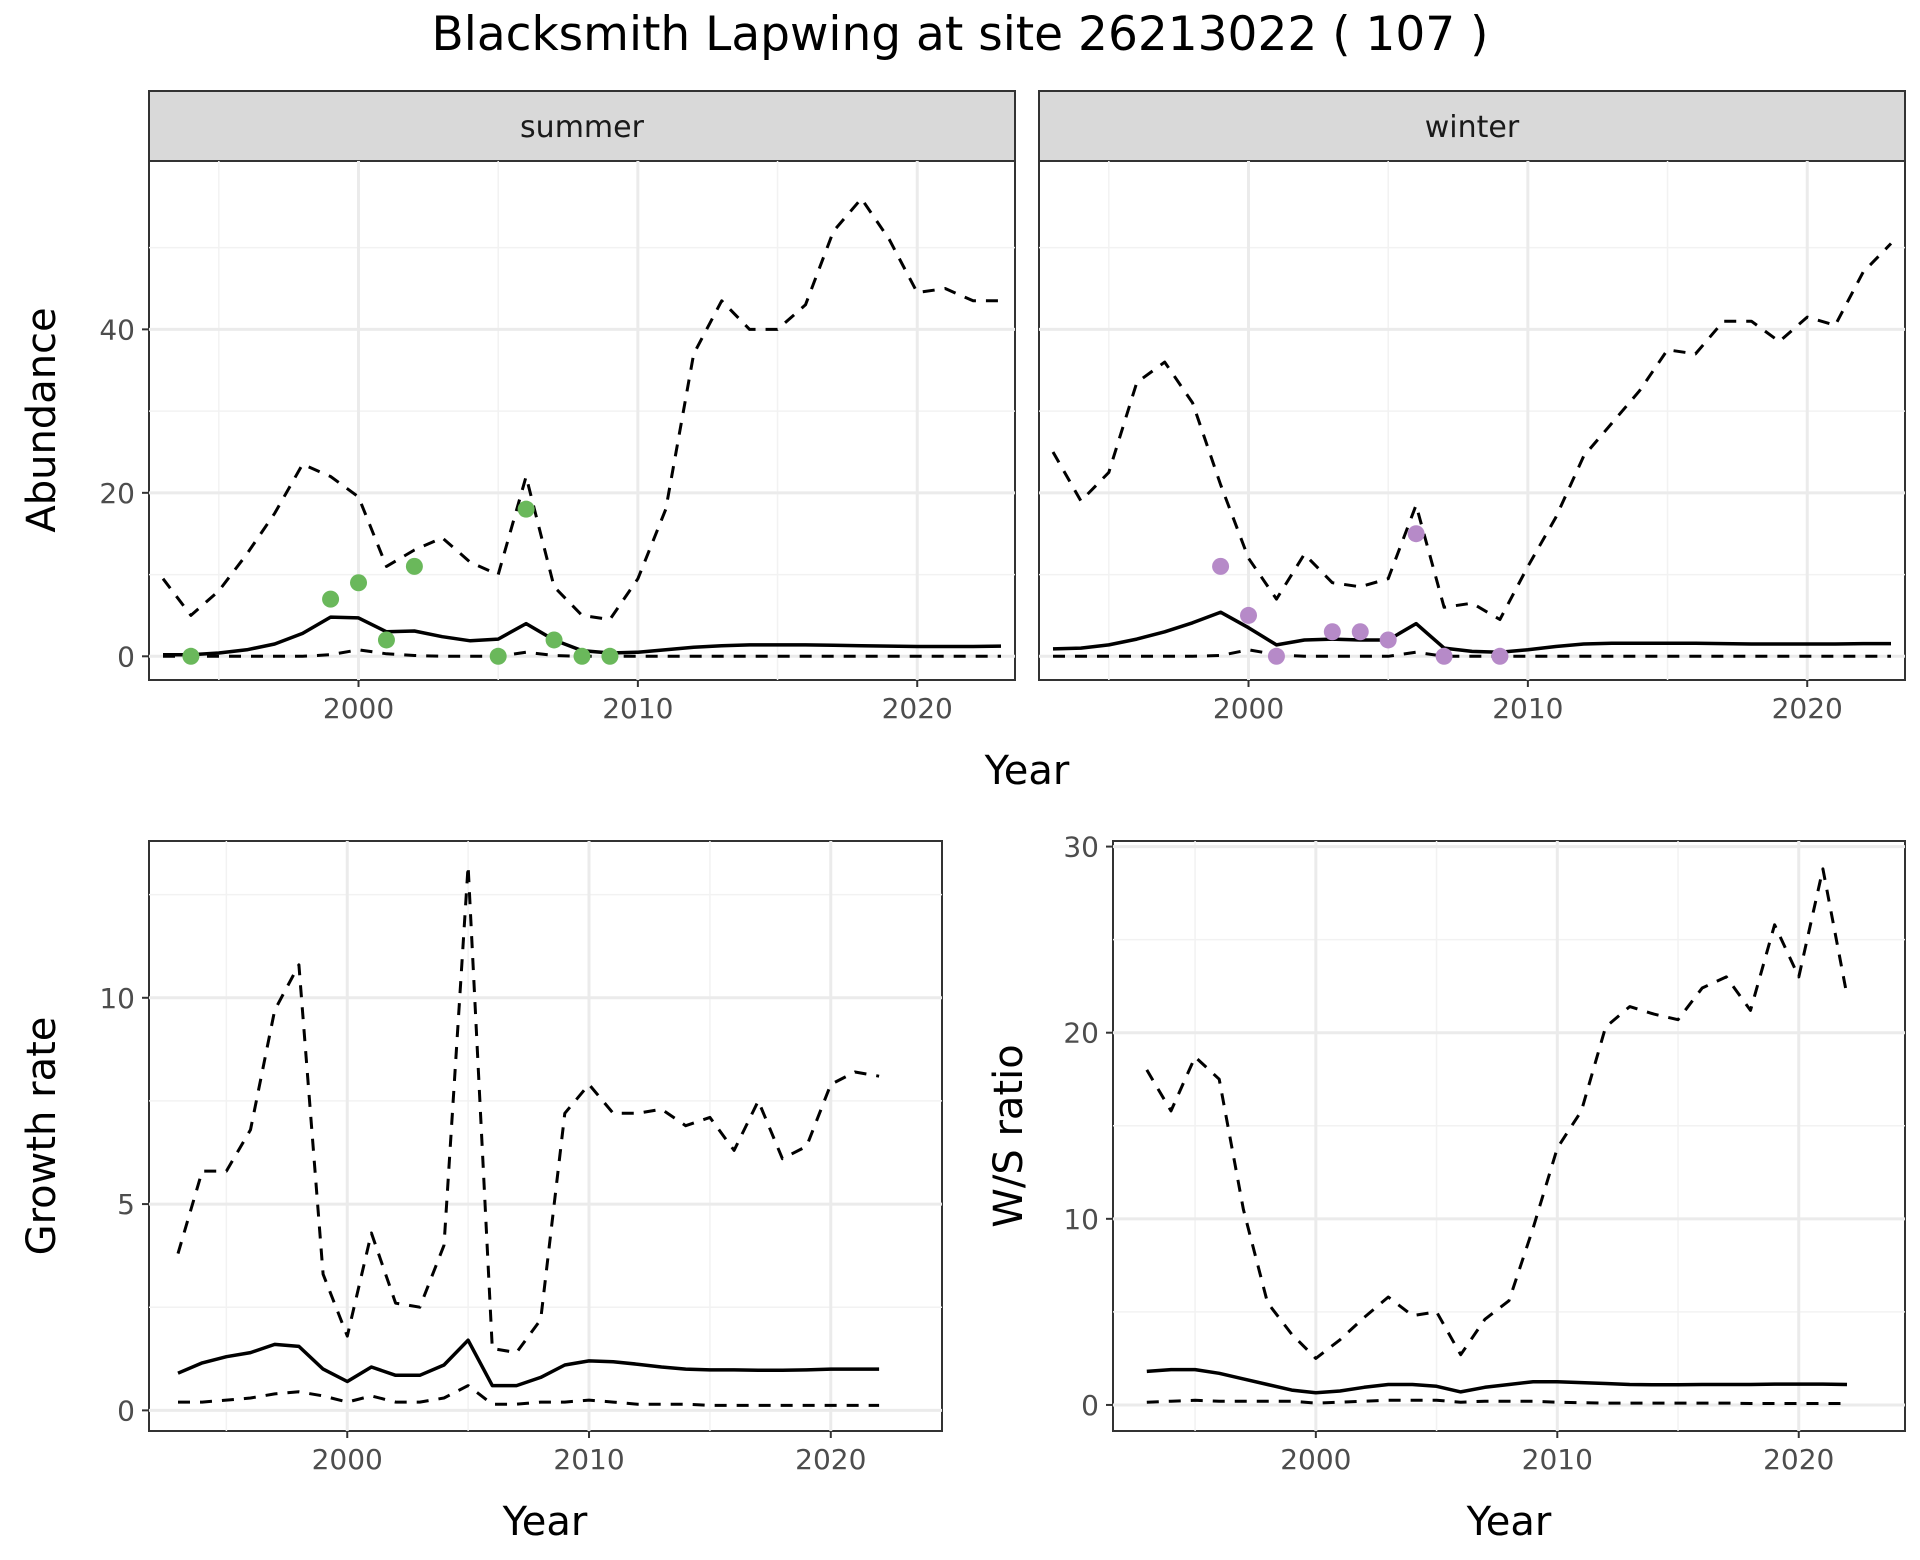 The width and height of the screenshot is (1920, 1560). I want to click on x-axis-growth: 2000 2010 2020, so click(589, 1453).